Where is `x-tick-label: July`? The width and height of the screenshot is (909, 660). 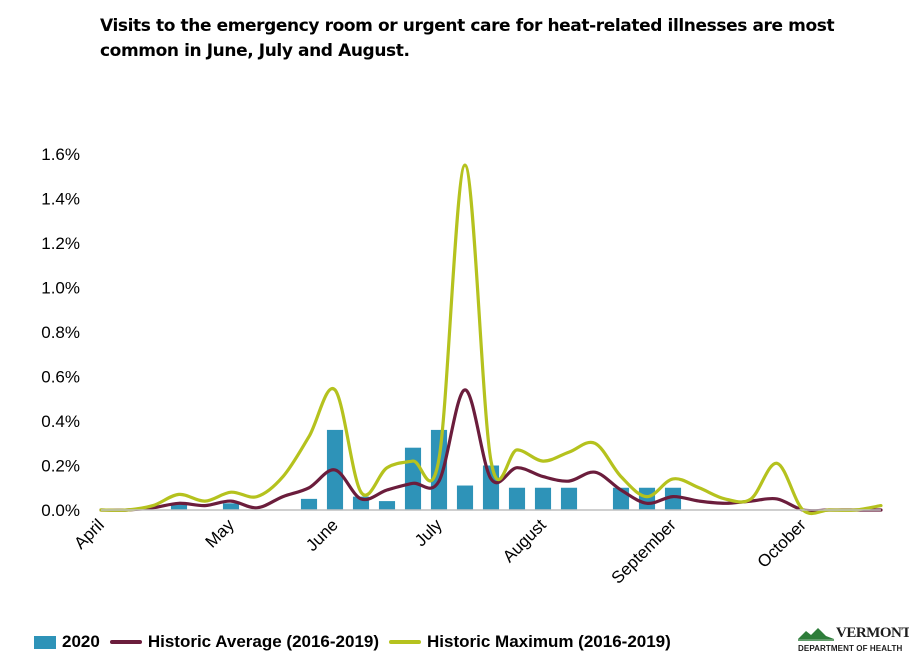 x-tick-label: July is located at coordinates (428, 532).